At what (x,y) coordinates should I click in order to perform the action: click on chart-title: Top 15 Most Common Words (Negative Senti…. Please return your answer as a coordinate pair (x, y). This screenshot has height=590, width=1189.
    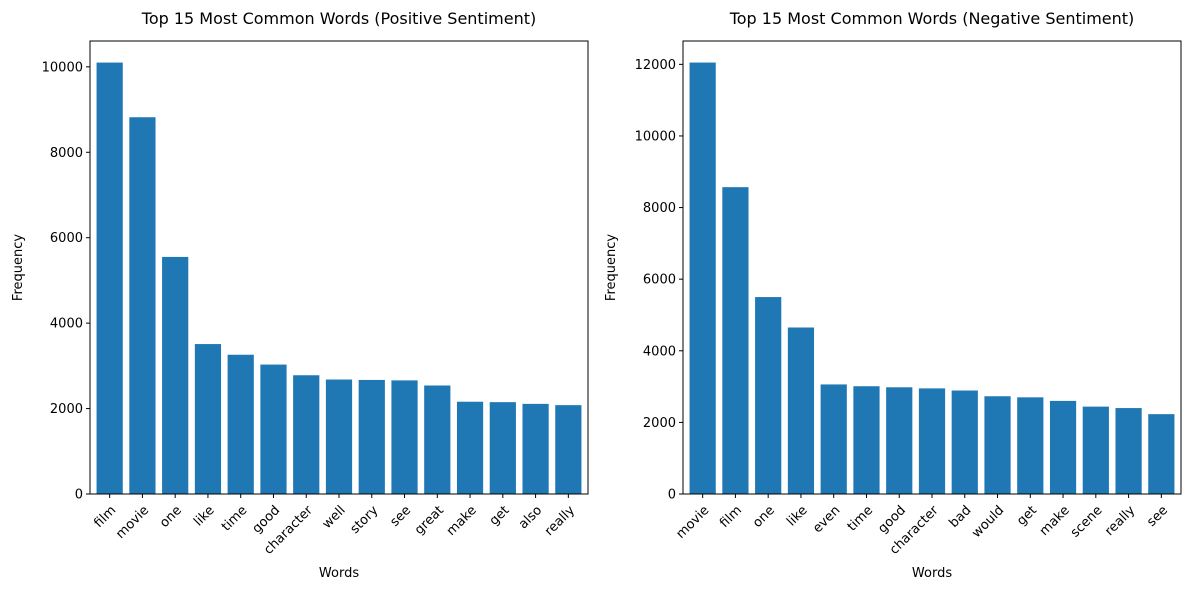
    Looking at the image, I should click on (932, 18).